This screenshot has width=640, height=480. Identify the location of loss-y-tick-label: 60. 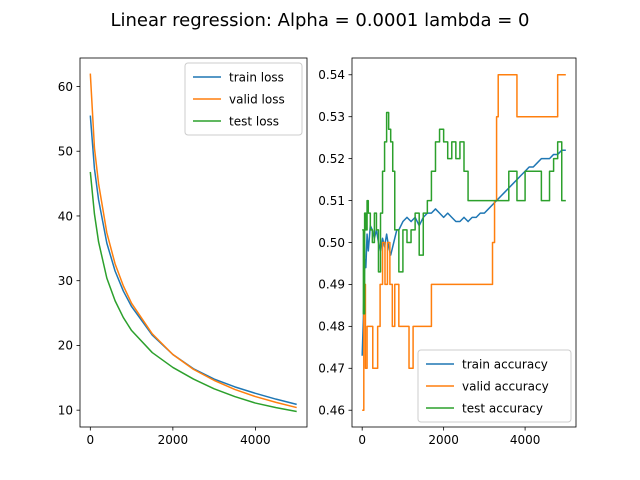
(65, 87).